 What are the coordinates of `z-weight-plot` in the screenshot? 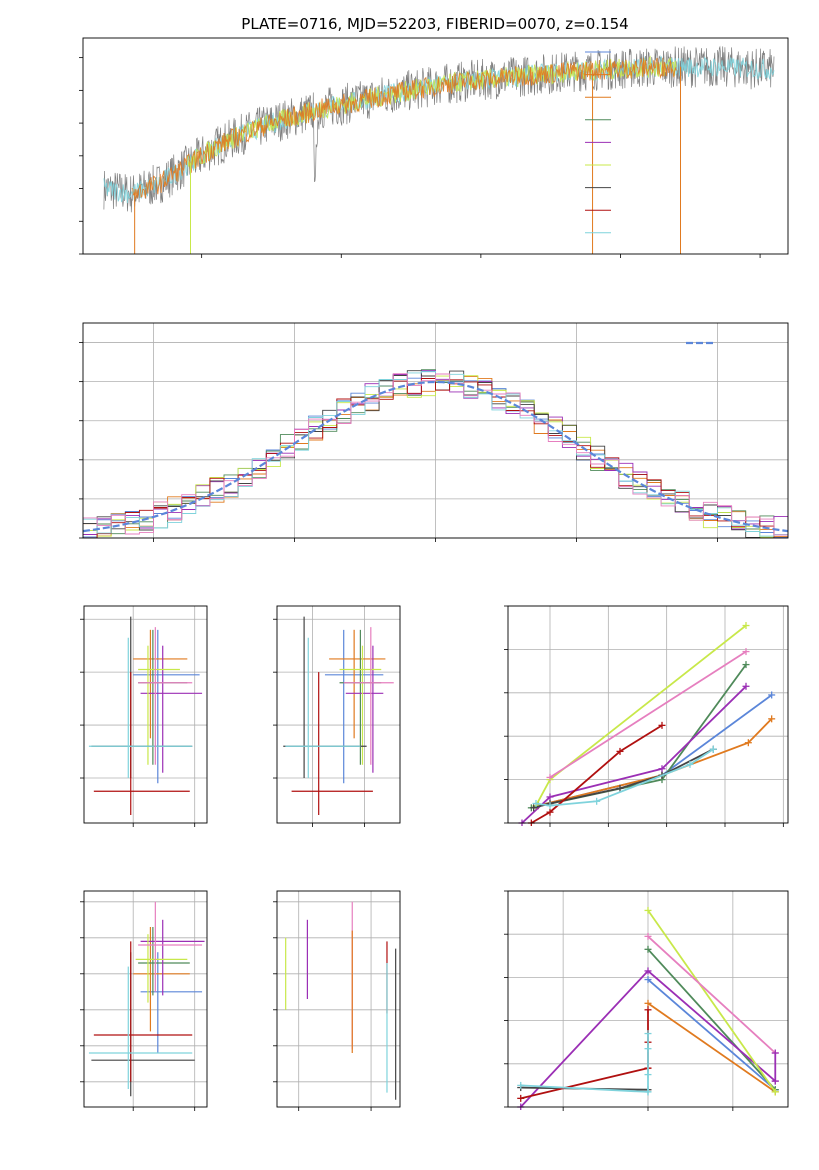 It's located at (648, 1008).